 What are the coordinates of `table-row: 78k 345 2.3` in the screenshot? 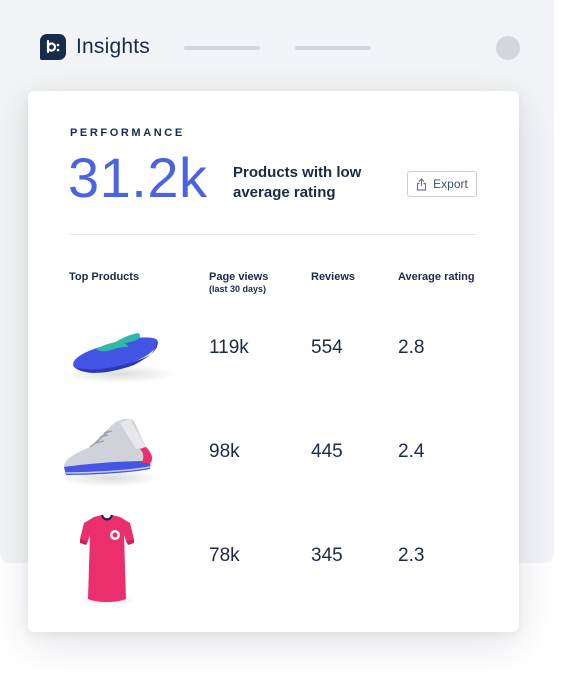 It's located at (273, 559).